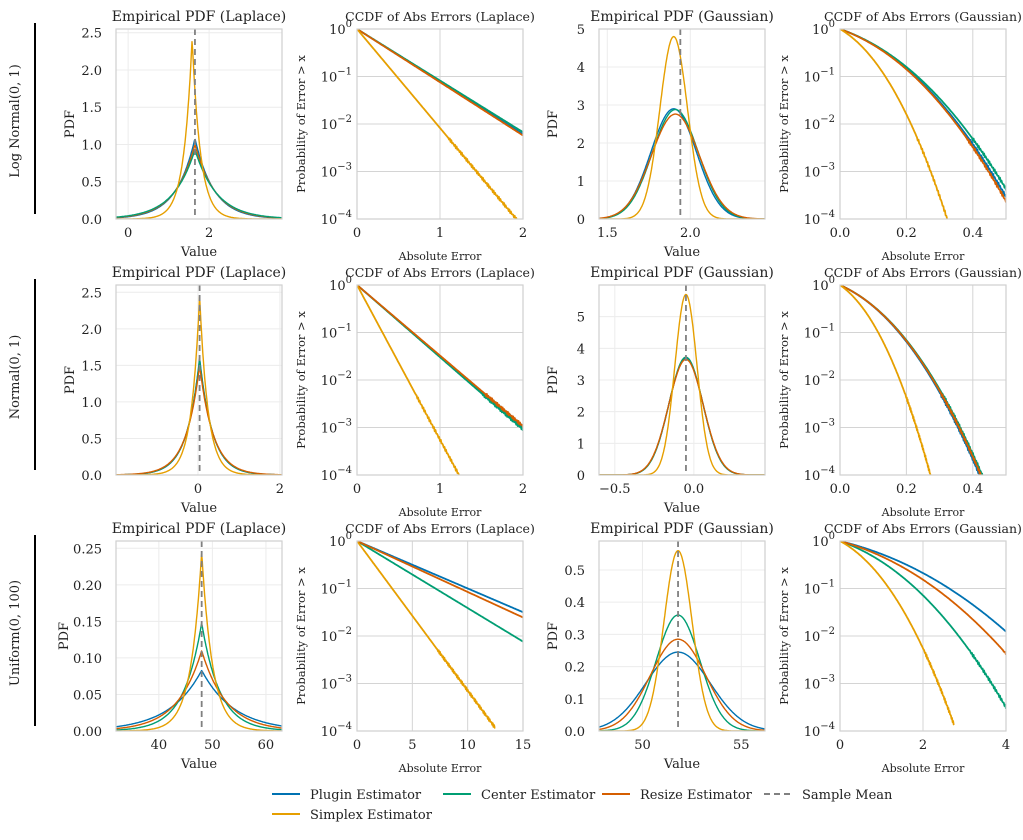 This screenshot has height=840, width=1023. What do you see at coordinates (690, 233) in the screenshot?
I see `x-tick-label: 2.0` at bounding box center [690, 233].